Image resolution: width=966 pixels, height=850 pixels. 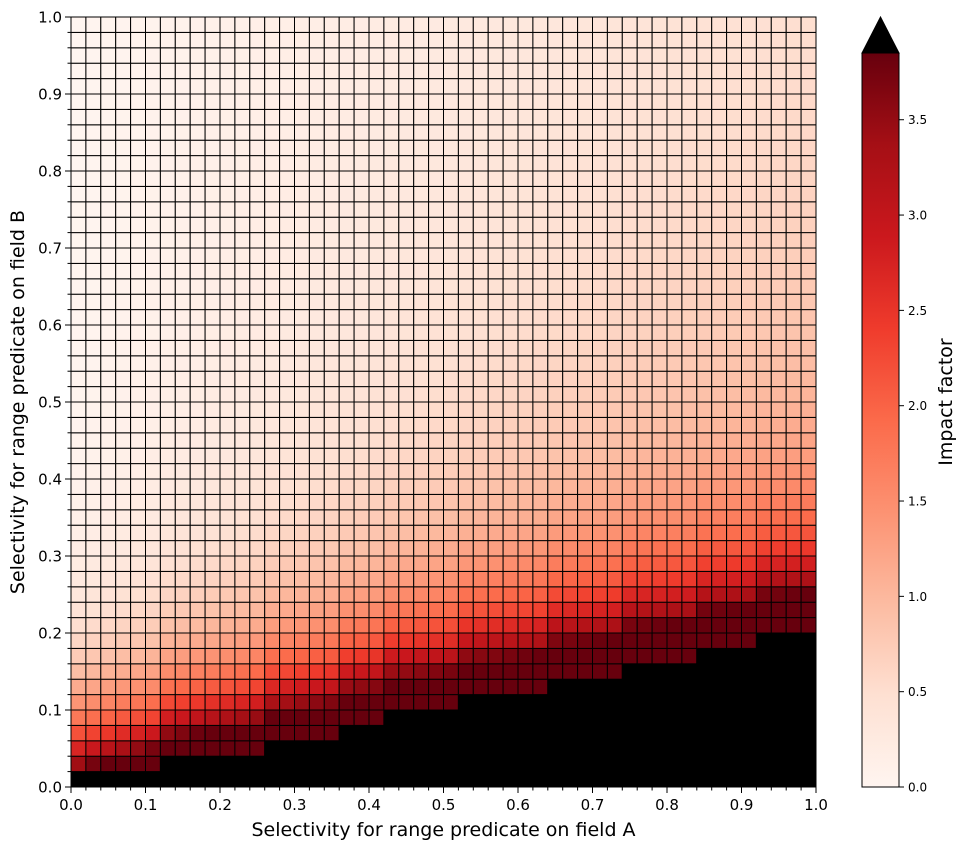 What do you see at coordinates (54, 403) in the screenshot?
I see `y-axis: 0.00.10.20.30.40.50.60.70.80.91.0` at bounding box center [54, 403].